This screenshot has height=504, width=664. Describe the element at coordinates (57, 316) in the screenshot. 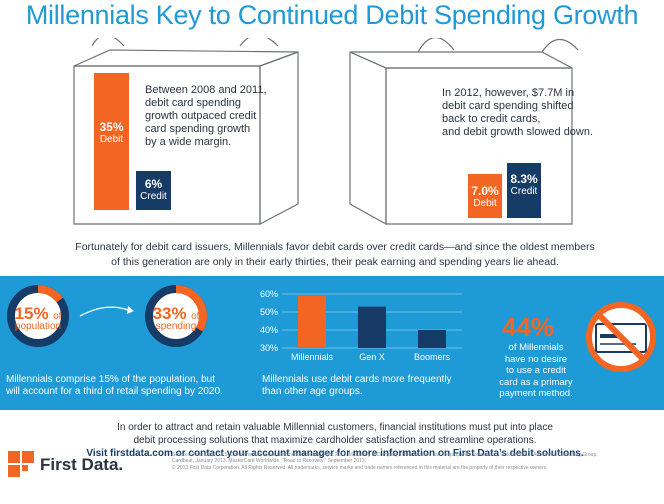

I see `population-ring-of: of` at that location.